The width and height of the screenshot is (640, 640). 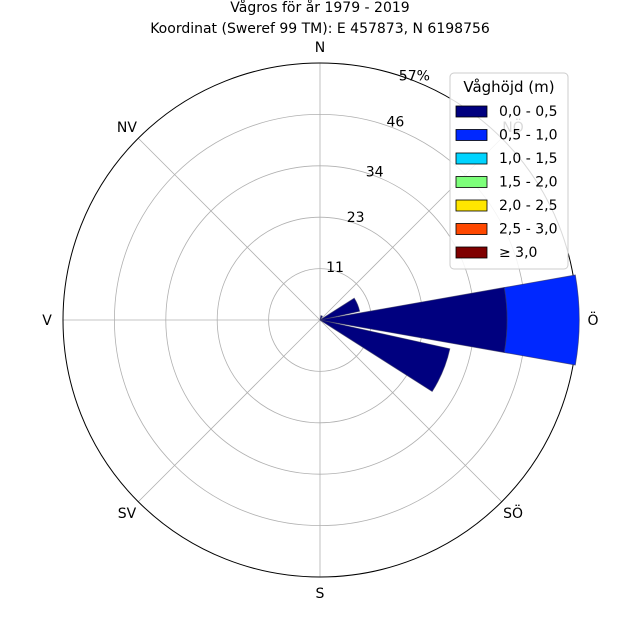 What do you see at coordinates (528, 206) in the screenshot?
I see `legend-label-4: 2,0 - 2,5` at bounding box center [528, 206].